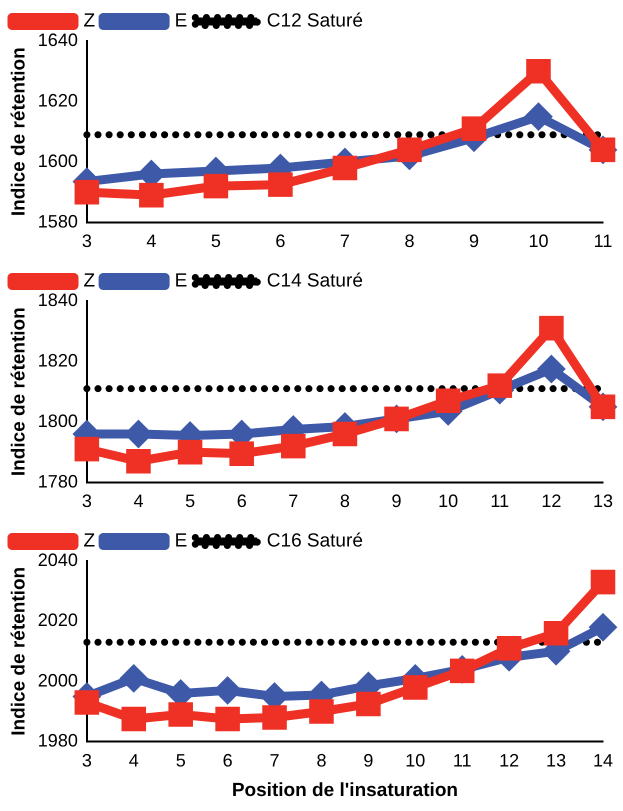 This screenshot has height=811, width=623. What do you see at coordinates (58, 221) in the screenshot?
I see `y-tick-label: 1580` at bounding box center [58, 221].